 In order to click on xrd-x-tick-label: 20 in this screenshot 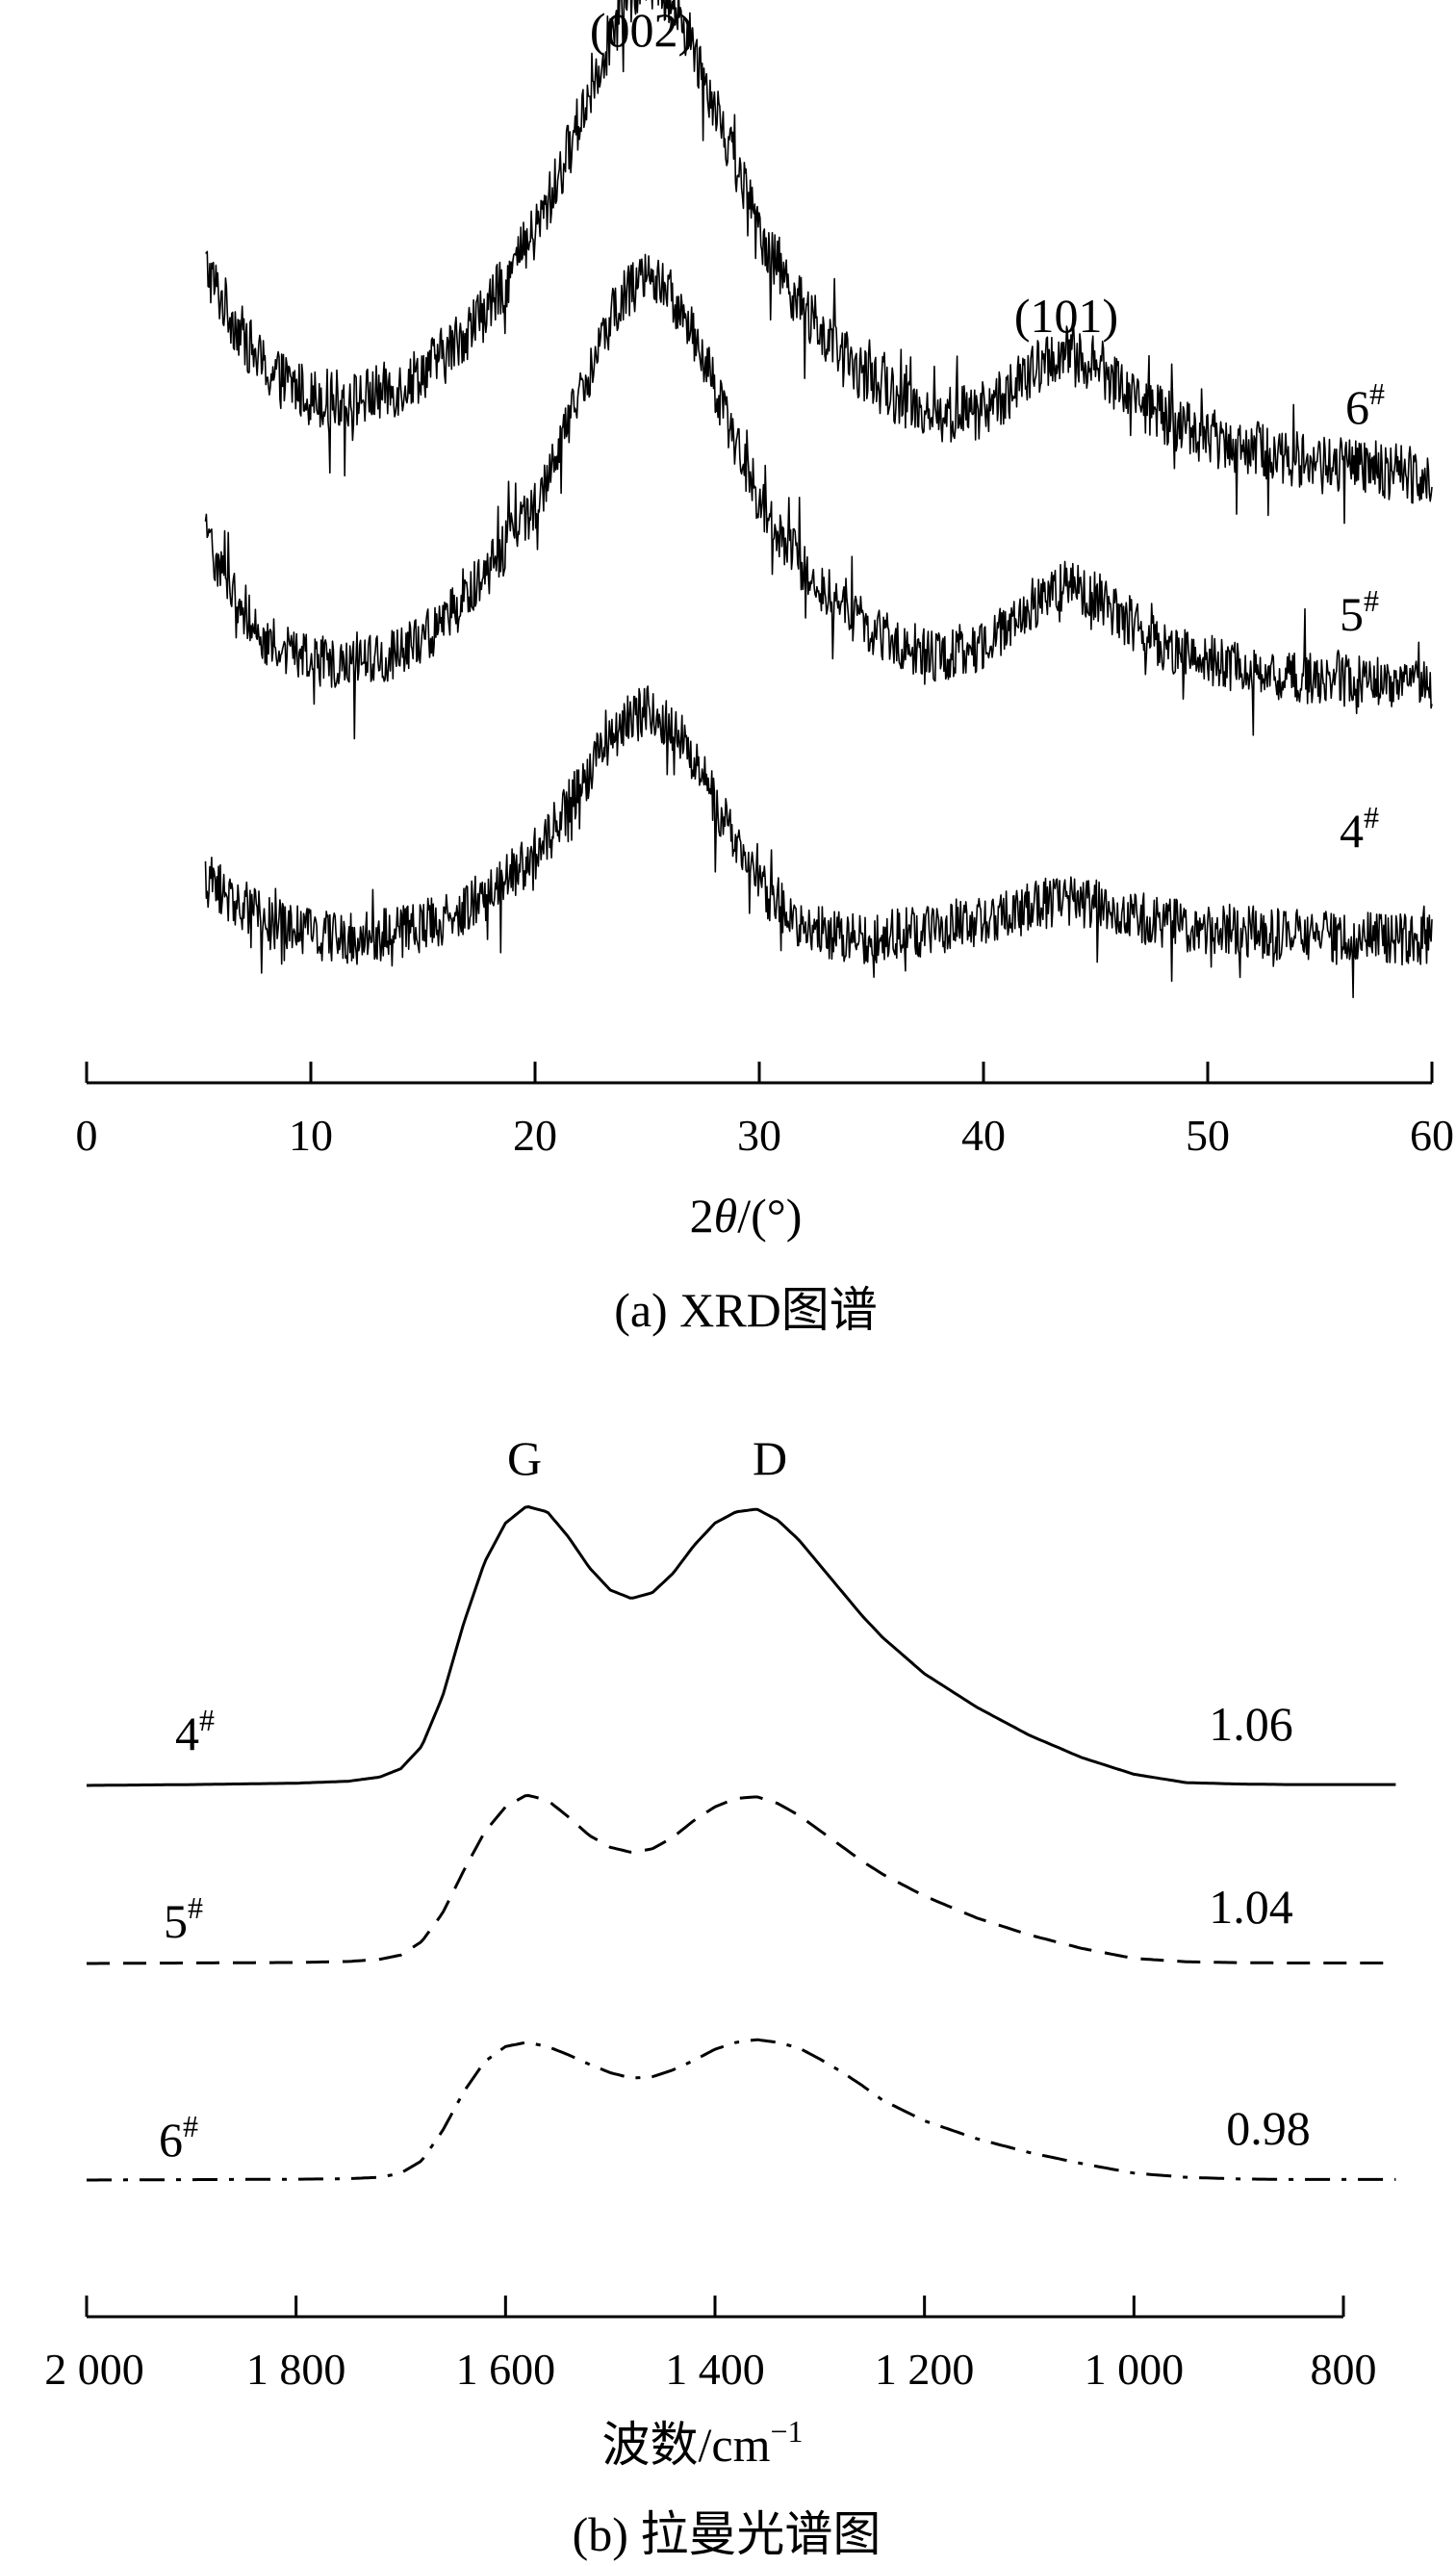, I will do `click(535, 1135)`.